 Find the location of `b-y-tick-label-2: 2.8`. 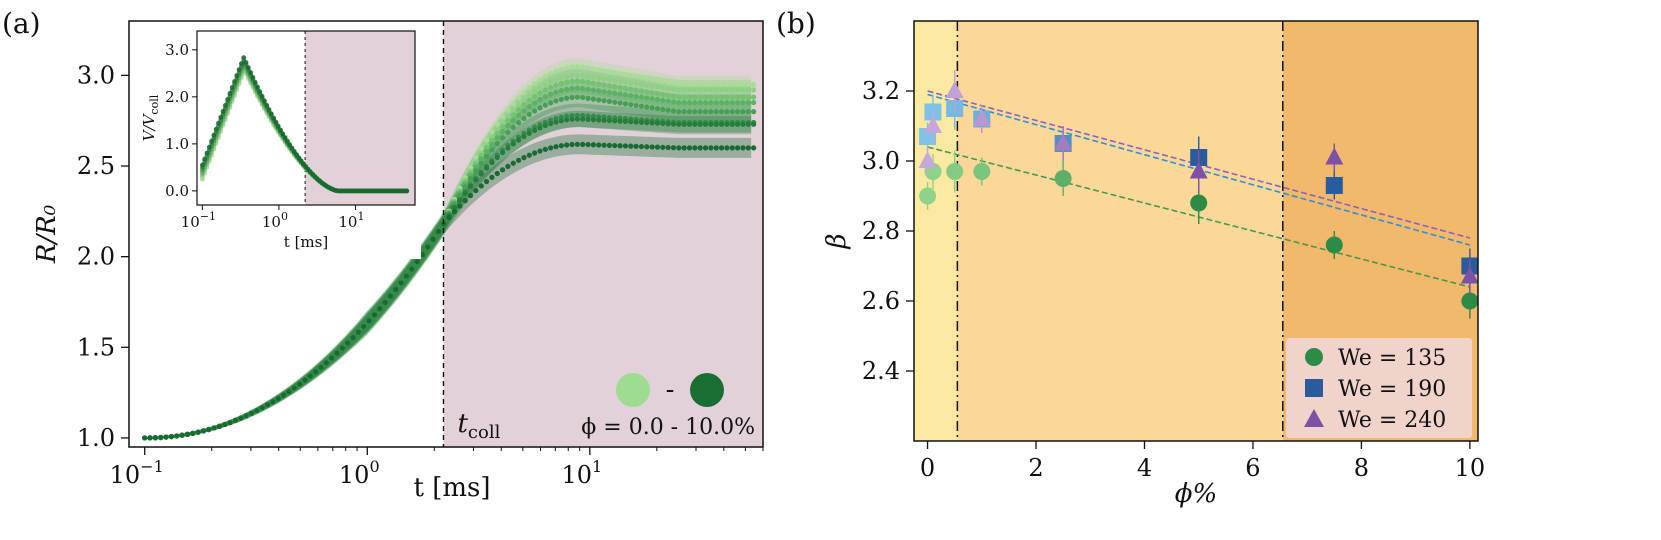

b-y-tick-label-2: 2.8 is located at coordinates (881, 231).